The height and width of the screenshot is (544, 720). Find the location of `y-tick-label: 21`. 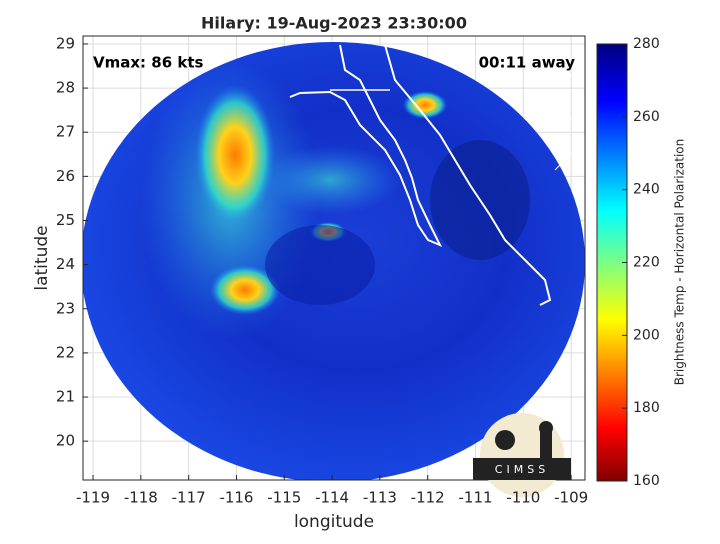

y-tick-label: 21 is located at coordinates (65, 397).